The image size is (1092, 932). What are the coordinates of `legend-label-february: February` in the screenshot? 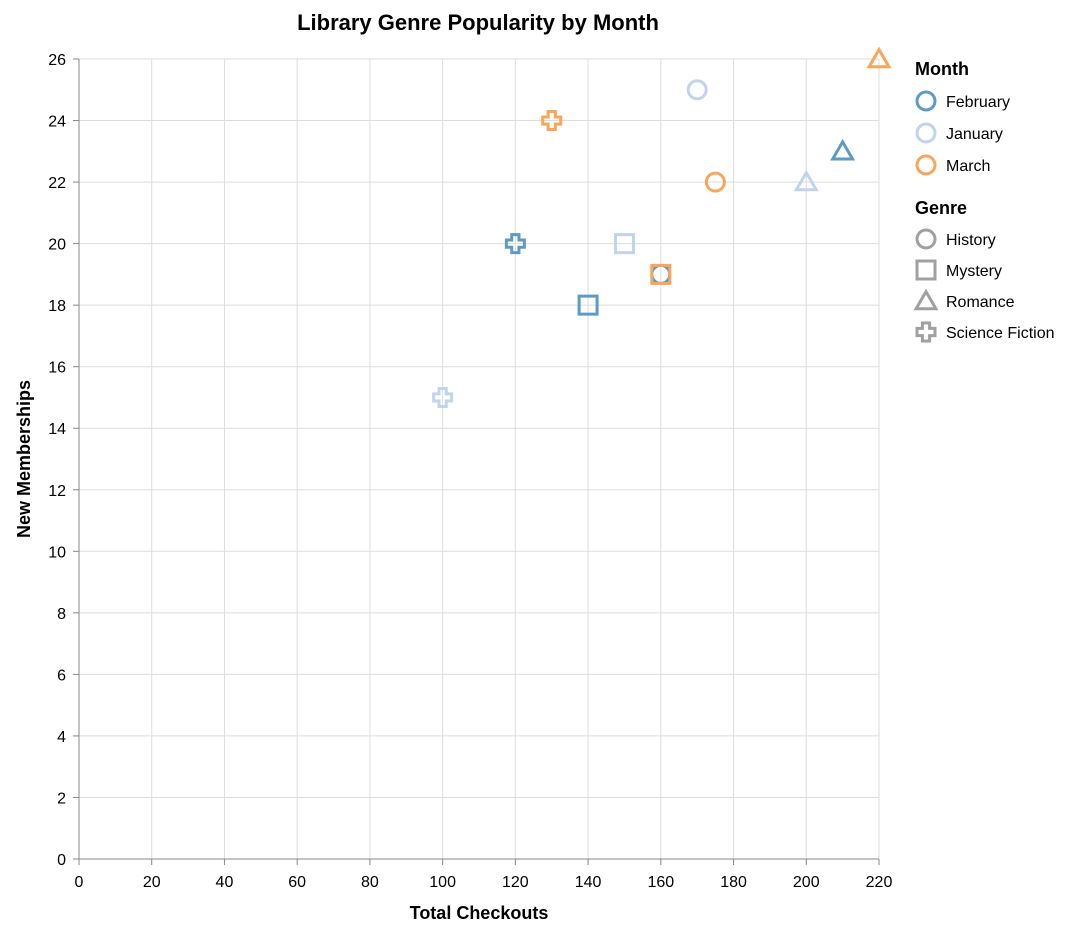 It's located at (978, 102).